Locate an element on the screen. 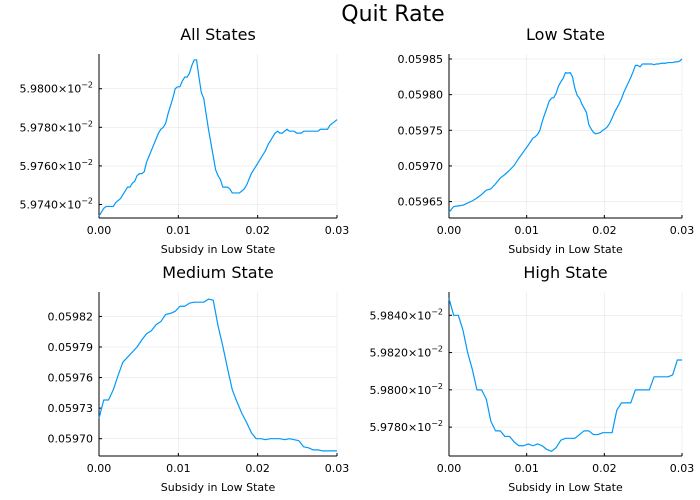 This screenshot has width=700, height=500. y-tick-label: 0.05980 is located at coordinates (421, 95).